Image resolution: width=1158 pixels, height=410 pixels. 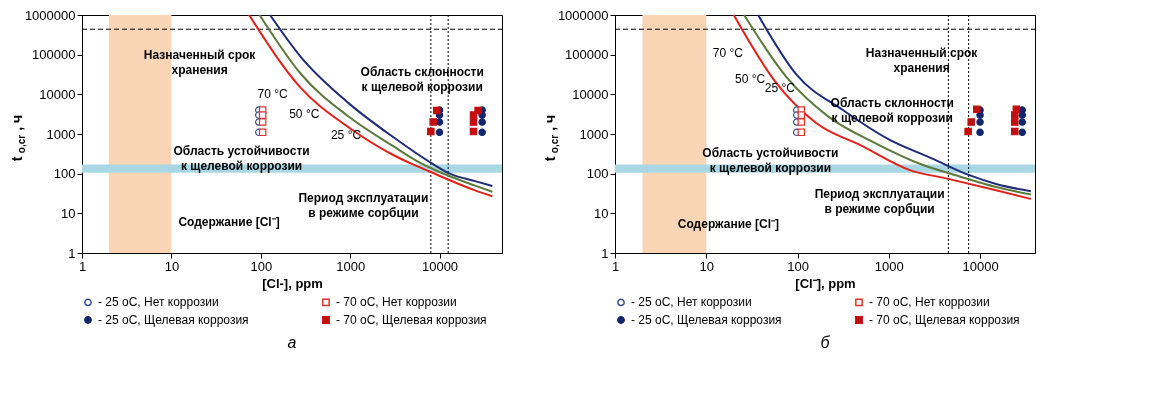 What do you see at coordinates (292, 342) in the screenshot?
I see `text: а` at bounding box center [292, 342].